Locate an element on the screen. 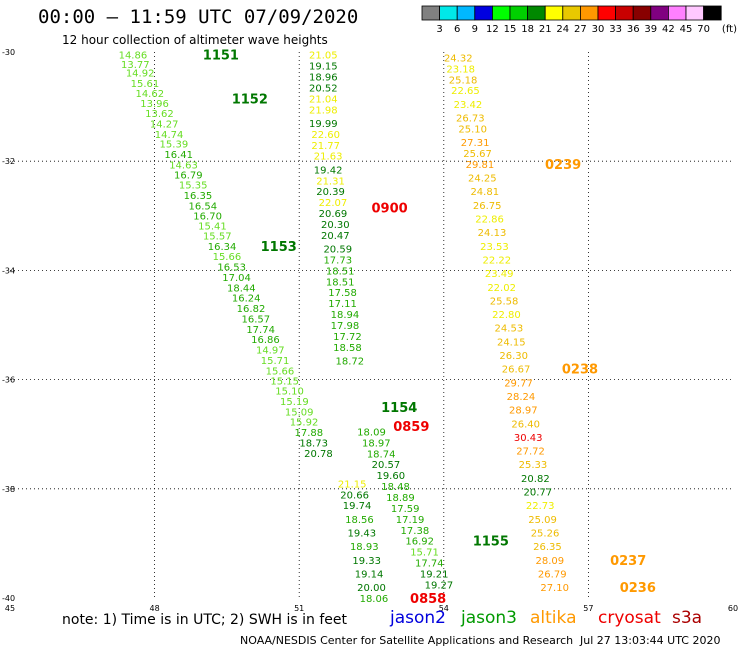  data-point-jason3: 19.33 is located at coordinates (366, 561).